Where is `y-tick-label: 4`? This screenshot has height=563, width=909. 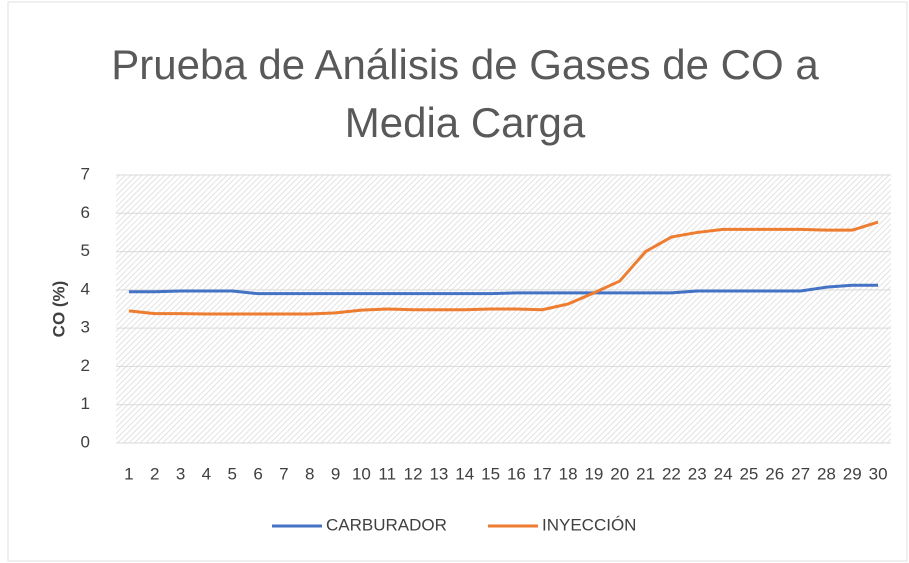 y-tick-label: 4 is located at coordinates (85, 288).